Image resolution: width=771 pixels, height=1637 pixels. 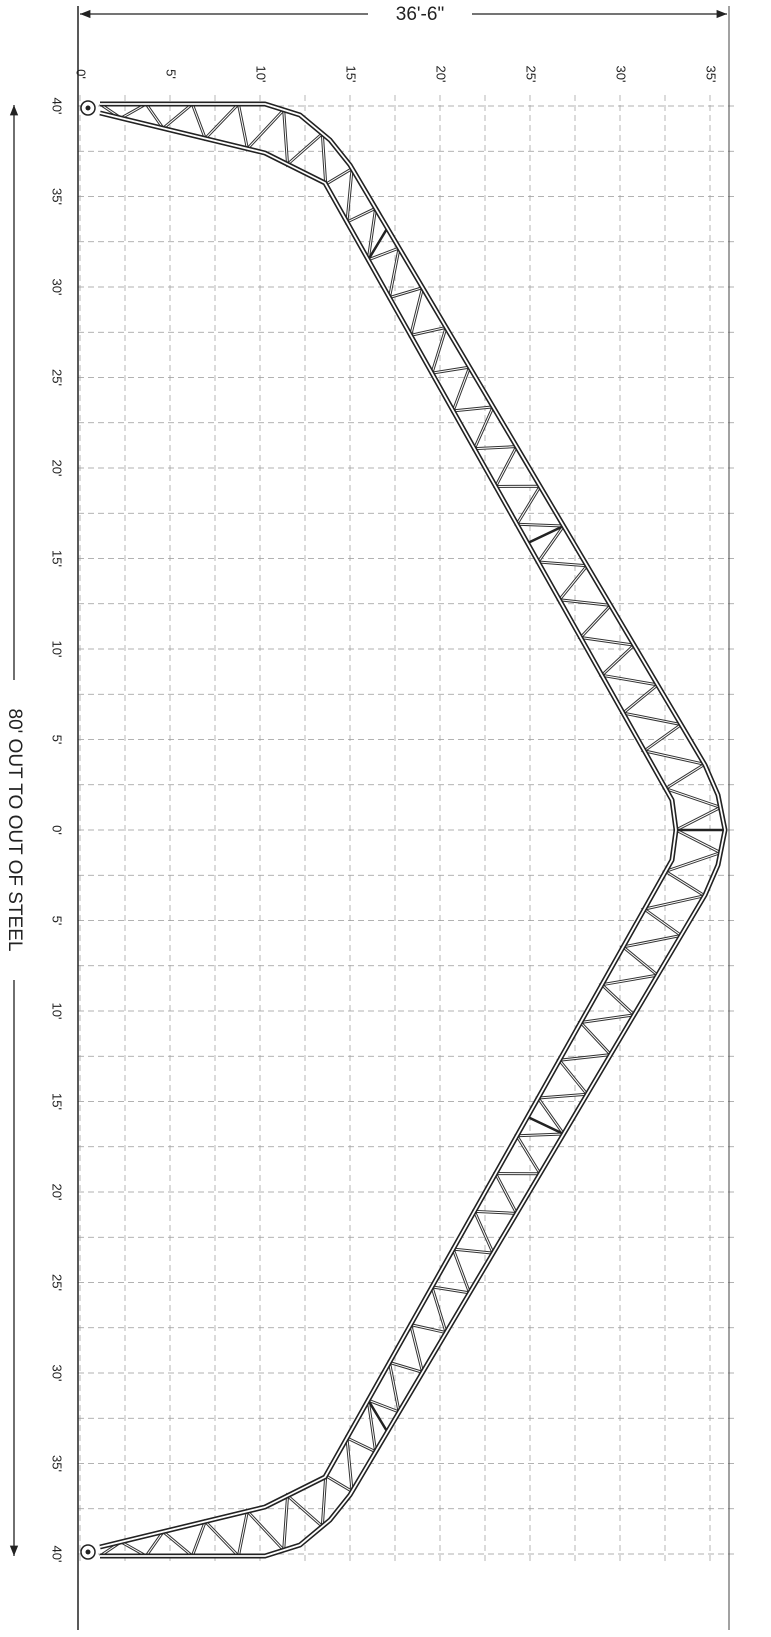 What do you see at coordinates (441, 74) in the screenshot?
I see `top-scale-label: 20'` at bounding box center [441, 74].